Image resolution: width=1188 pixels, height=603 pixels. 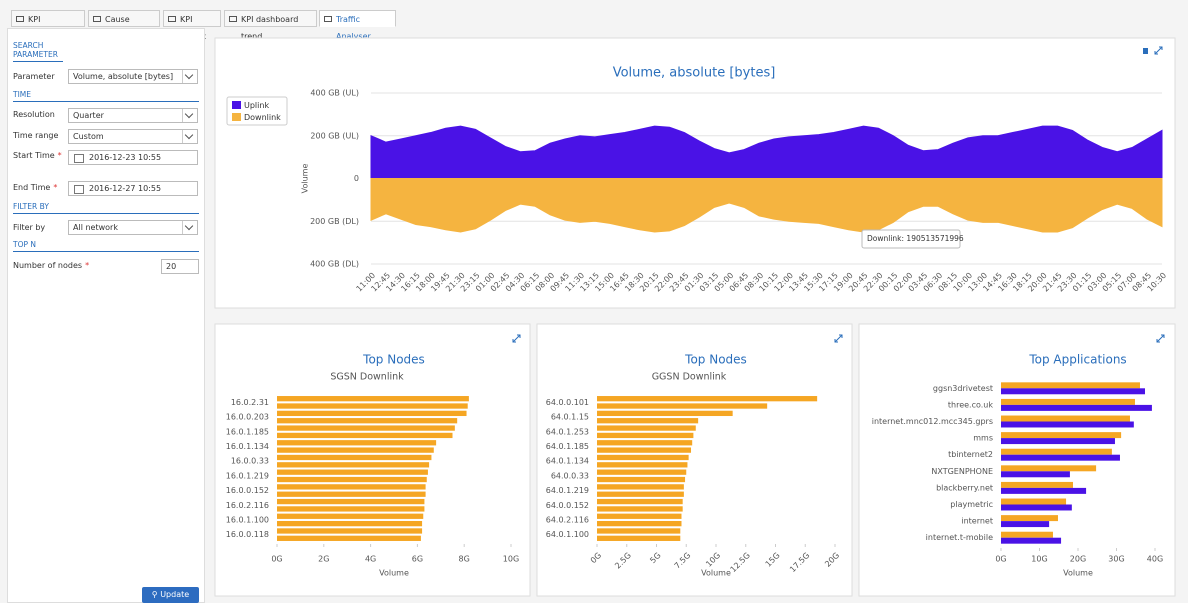 I want to click on x-tick-label: 8G, so click(x=464, y=559).